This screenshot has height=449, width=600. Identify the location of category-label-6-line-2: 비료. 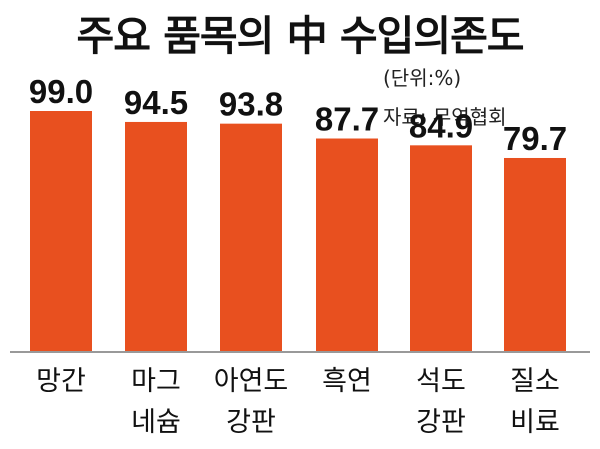
(535, 422).